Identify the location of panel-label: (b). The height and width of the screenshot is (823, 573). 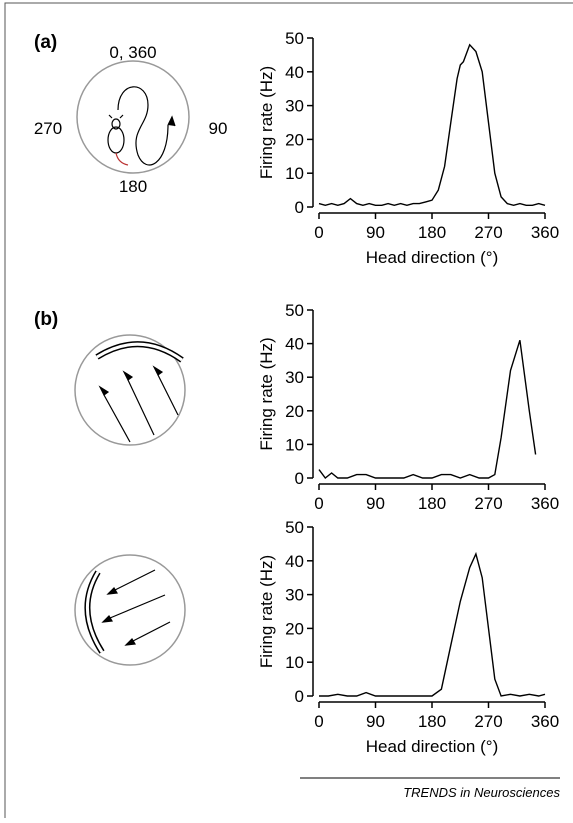
(46, 319).